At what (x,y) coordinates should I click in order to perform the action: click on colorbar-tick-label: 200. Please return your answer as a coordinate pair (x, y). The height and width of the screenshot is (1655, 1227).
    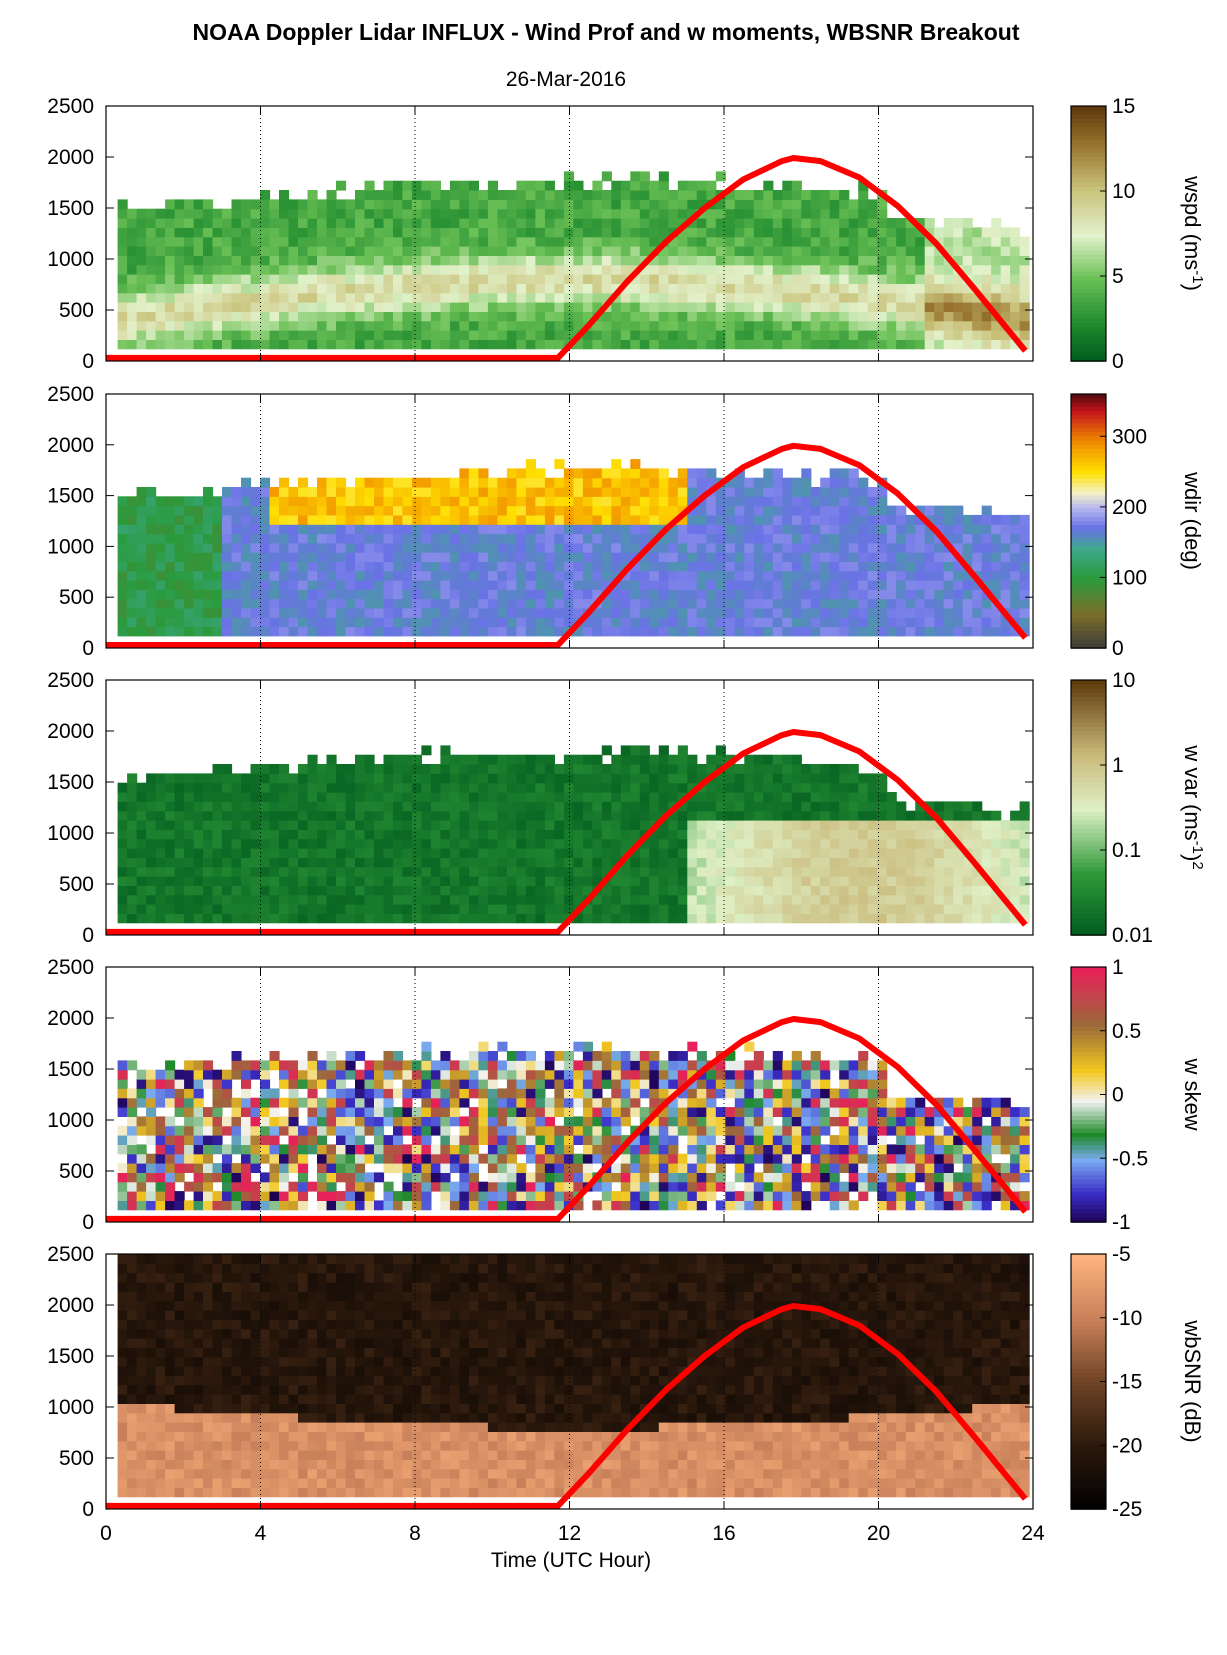
    Looking at the image, I should click on (1129, 507).